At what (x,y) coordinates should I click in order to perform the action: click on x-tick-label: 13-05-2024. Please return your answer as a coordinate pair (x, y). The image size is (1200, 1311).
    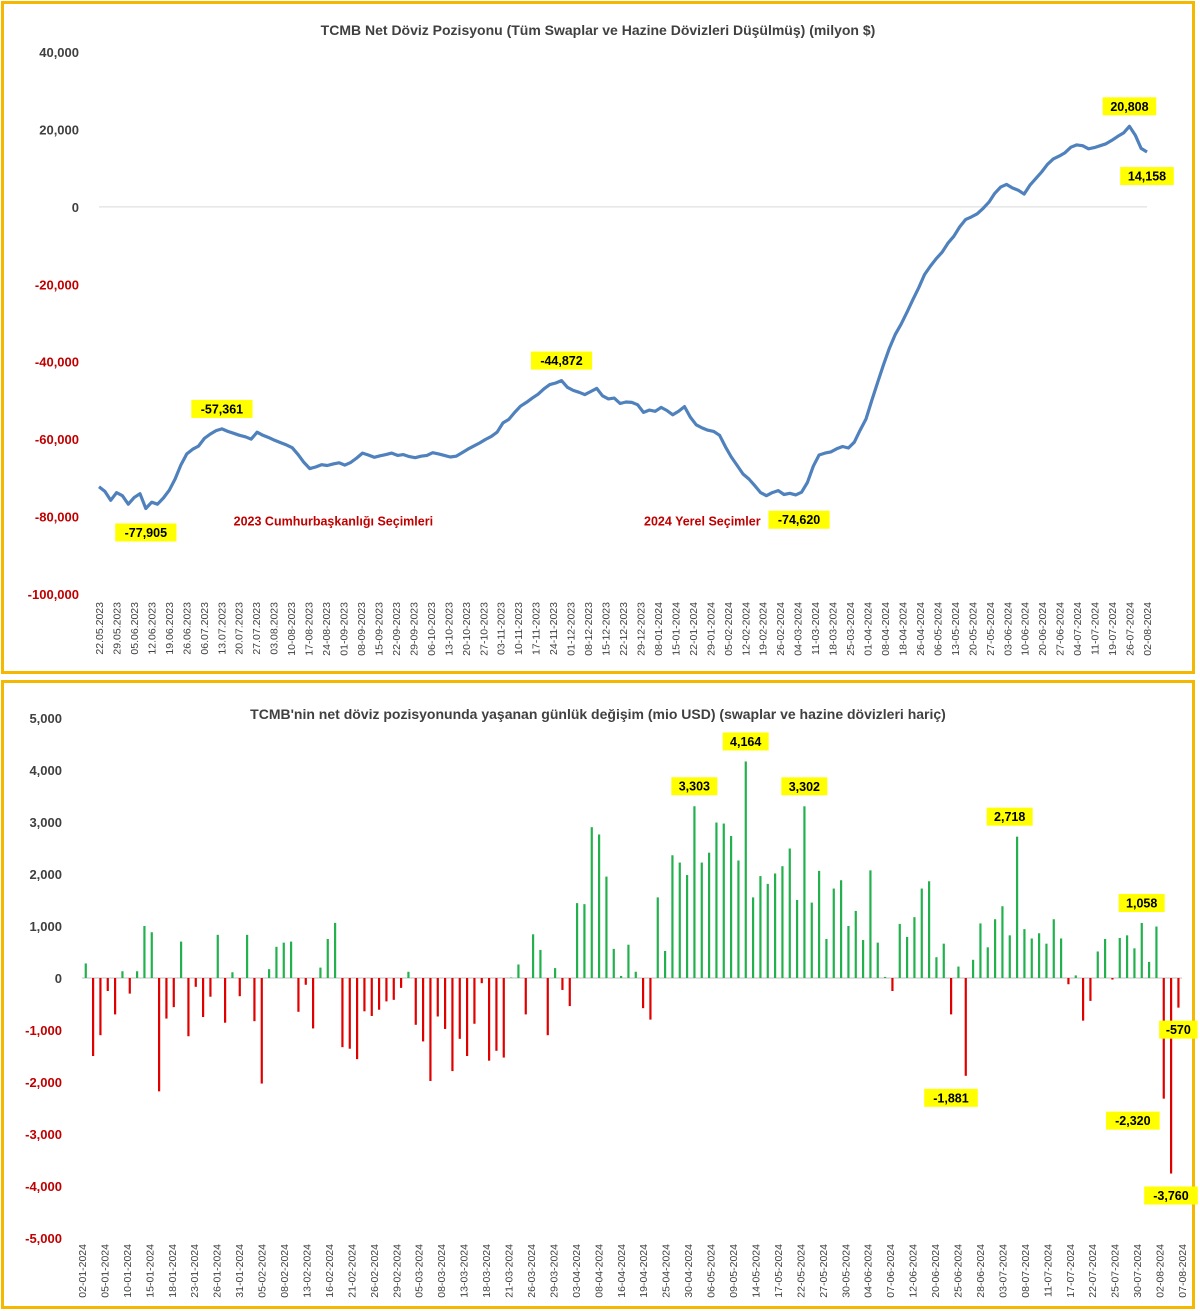
    Looking at the image, I should click on (956, 629).